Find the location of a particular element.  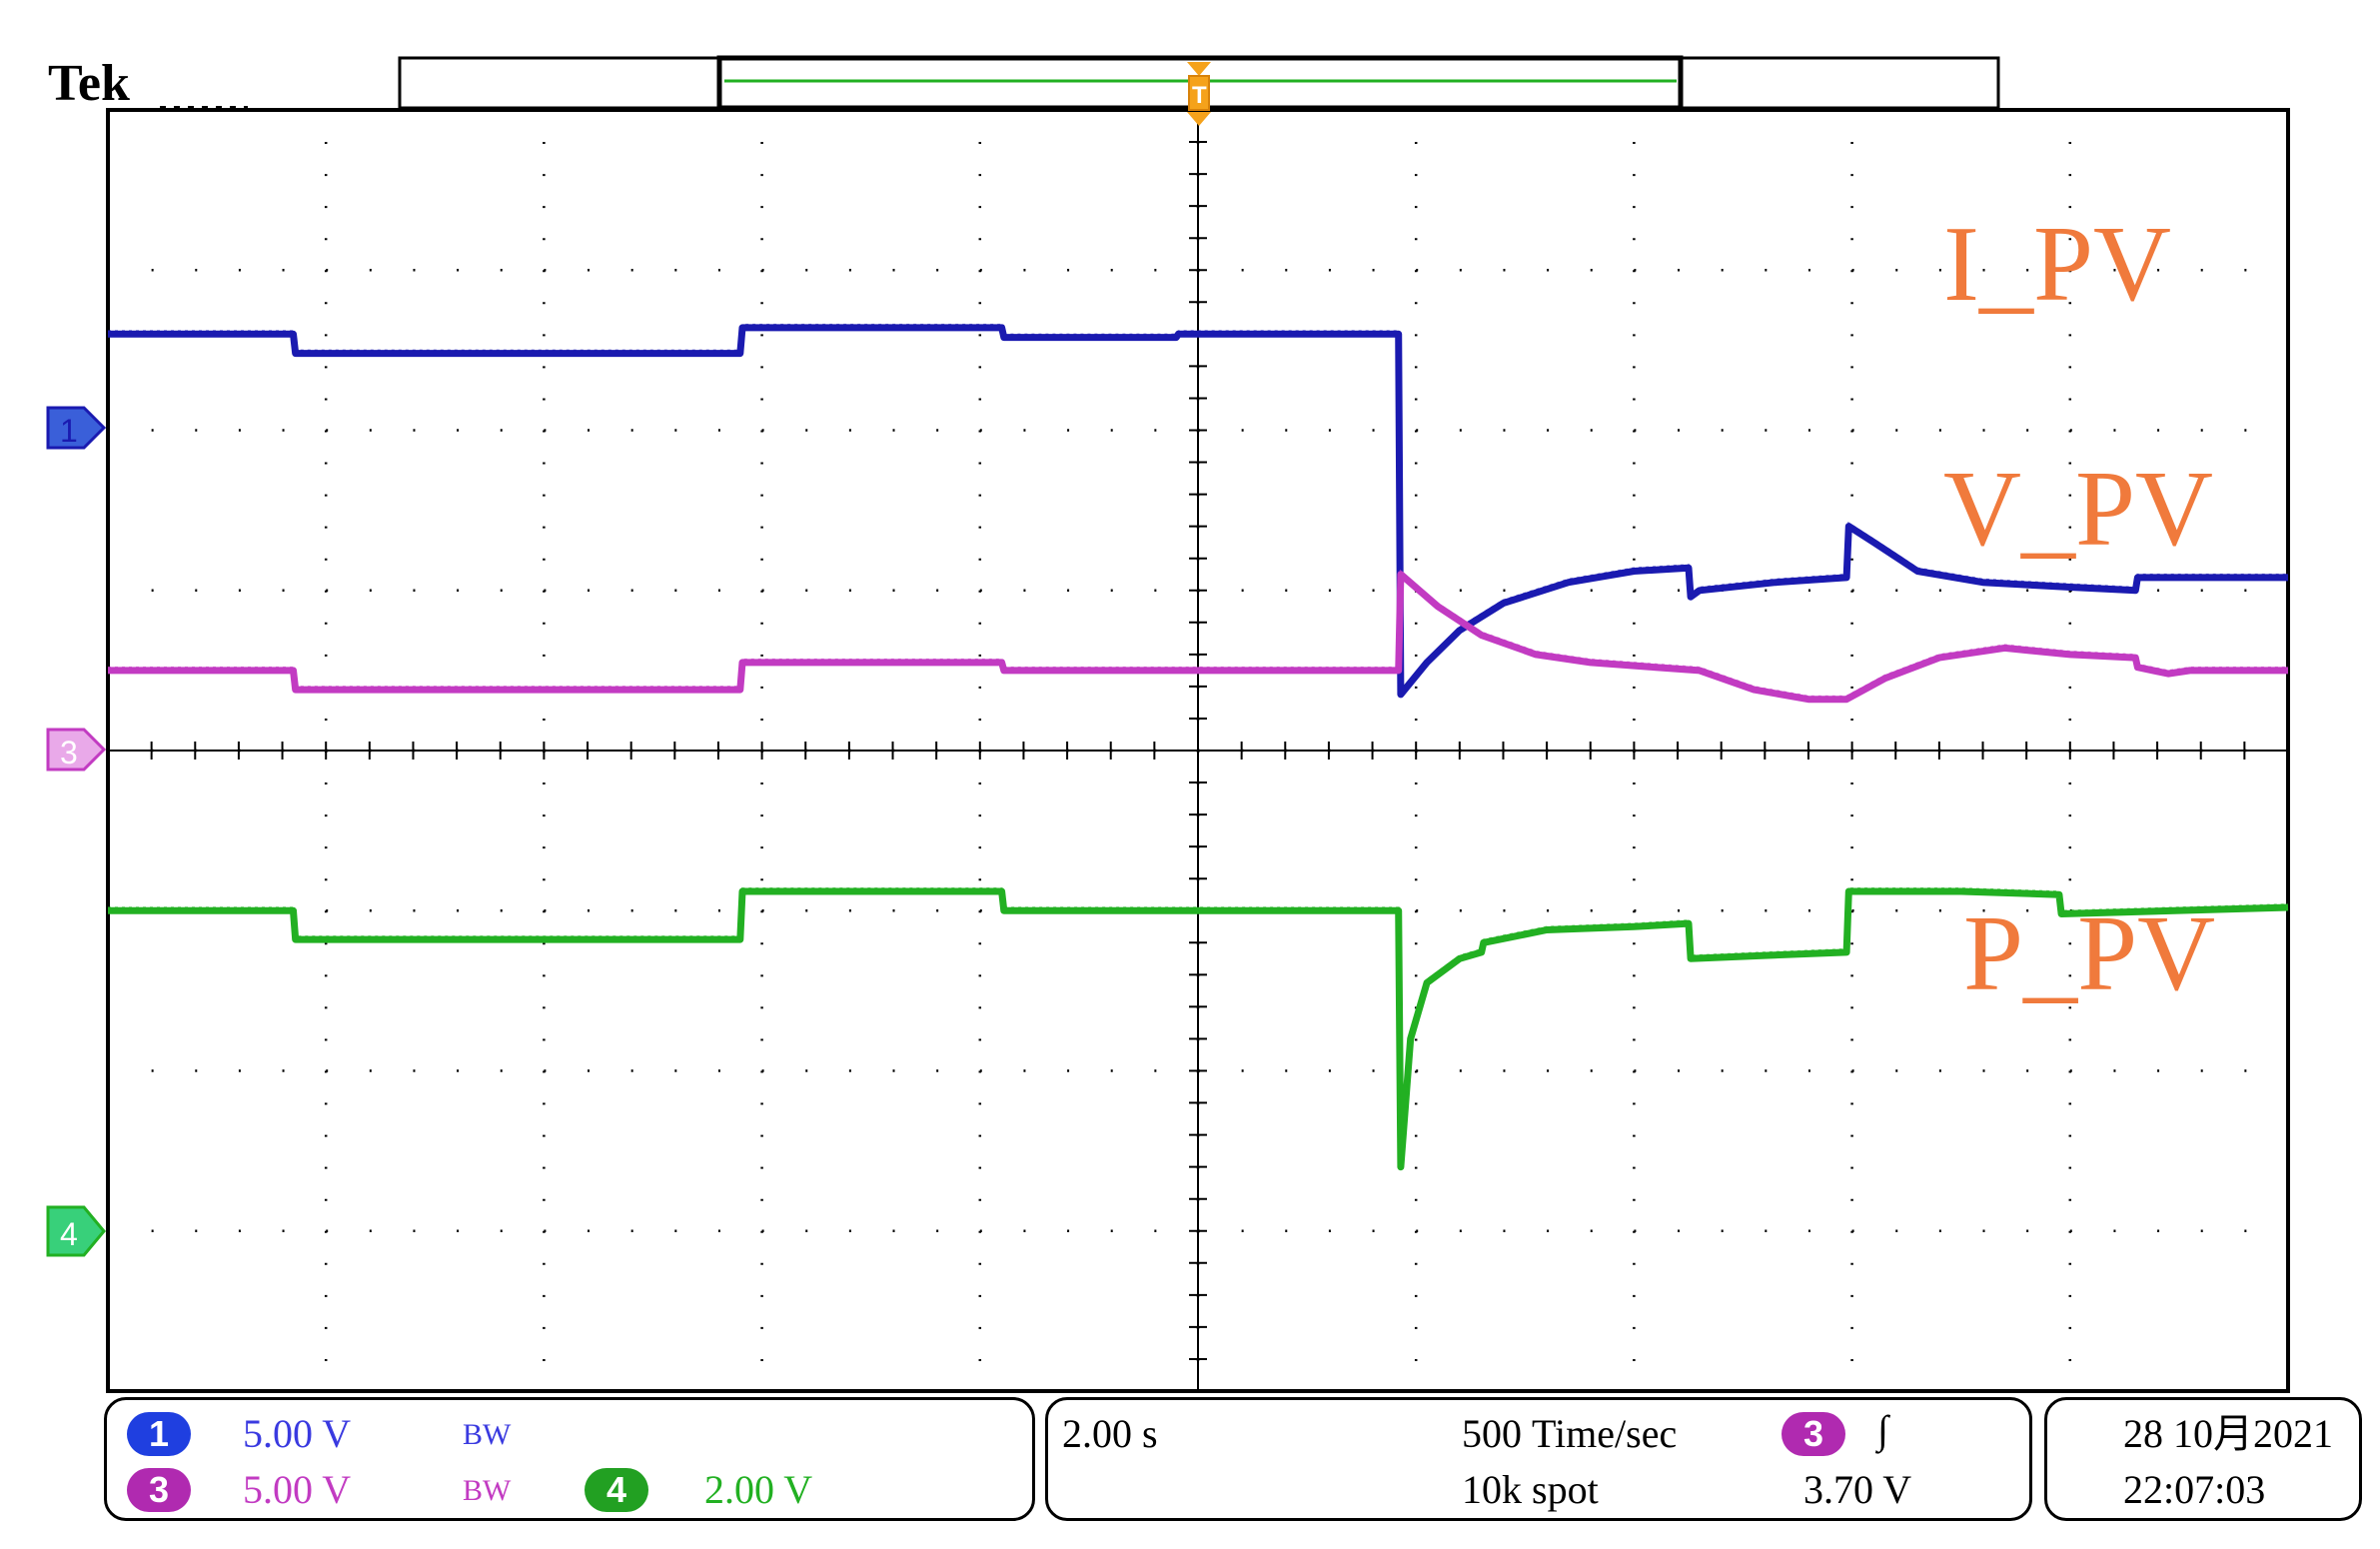

trigger-source-badge: 3 is located at coordinates (1813, 1434).